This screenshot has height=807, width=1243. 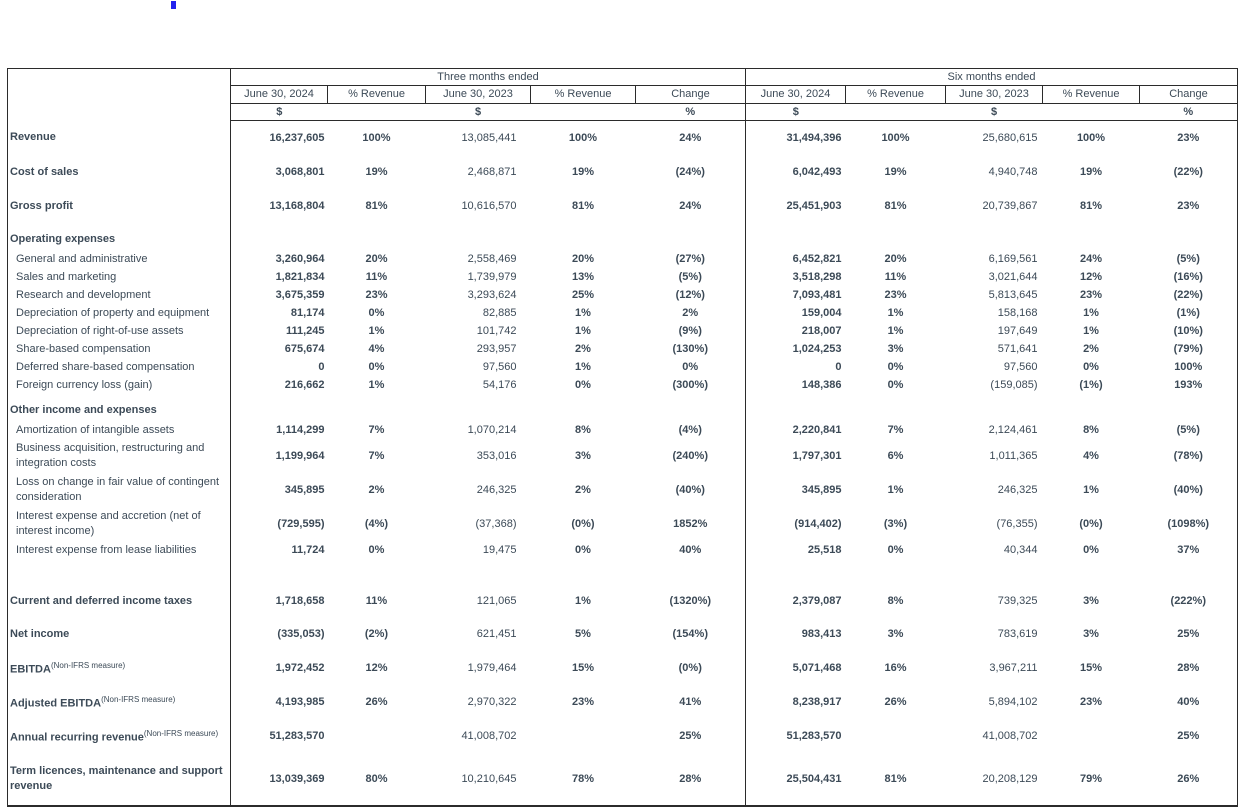 What do you see at coordinates (895, 601) in the screenshot?
I see `percent-cell: 8%` at bounding box center [895, 601].